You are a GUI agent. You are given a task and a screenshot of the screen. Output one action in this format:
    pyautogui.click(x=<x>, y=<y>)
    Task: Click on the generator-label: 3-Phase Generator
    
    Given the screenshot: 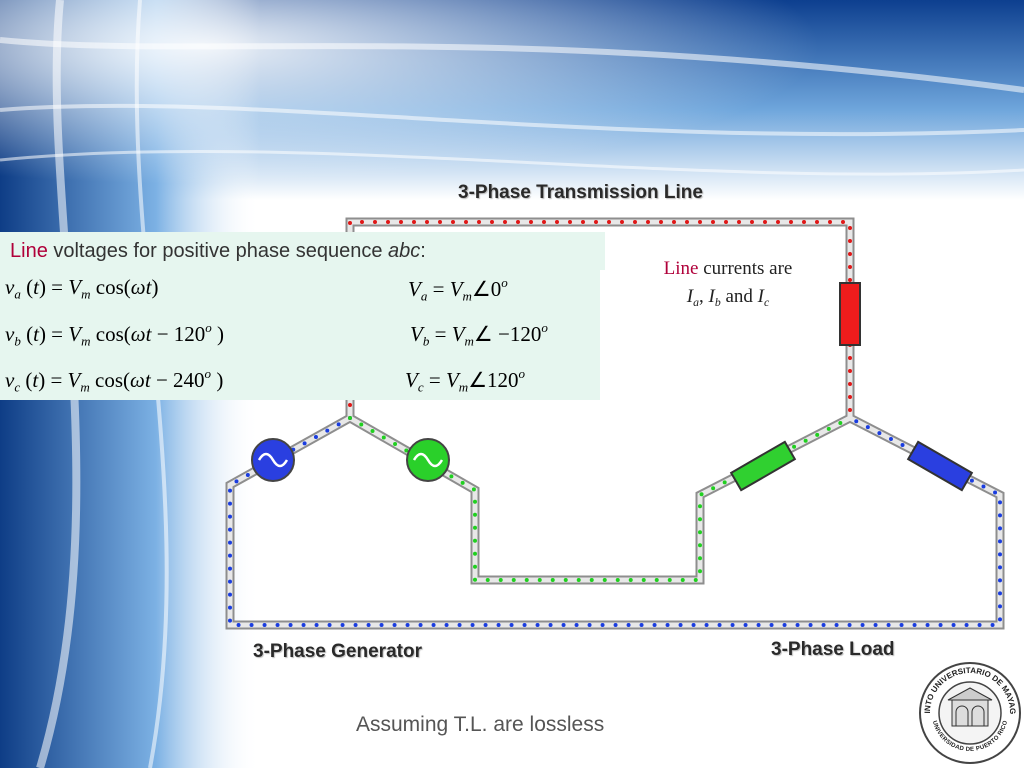 What is the action you would take?
    pyautogui.click(x=337, y=651)
    